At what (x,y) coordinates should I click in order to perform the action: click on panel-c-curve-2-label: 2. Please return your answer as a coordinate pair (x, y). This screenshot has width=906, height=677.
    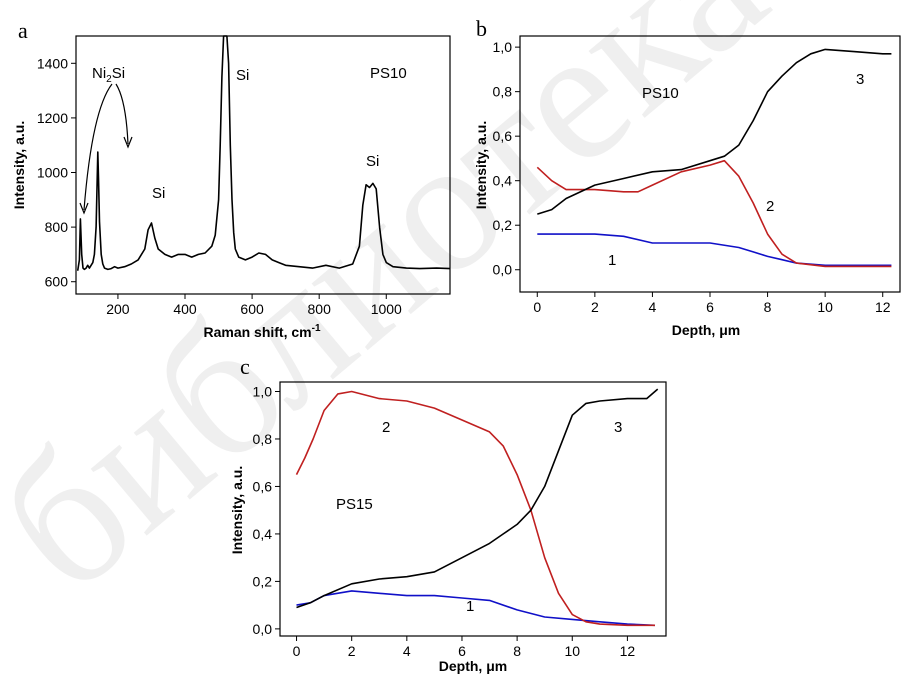
    Looking at the image, I should click on (386, 427).